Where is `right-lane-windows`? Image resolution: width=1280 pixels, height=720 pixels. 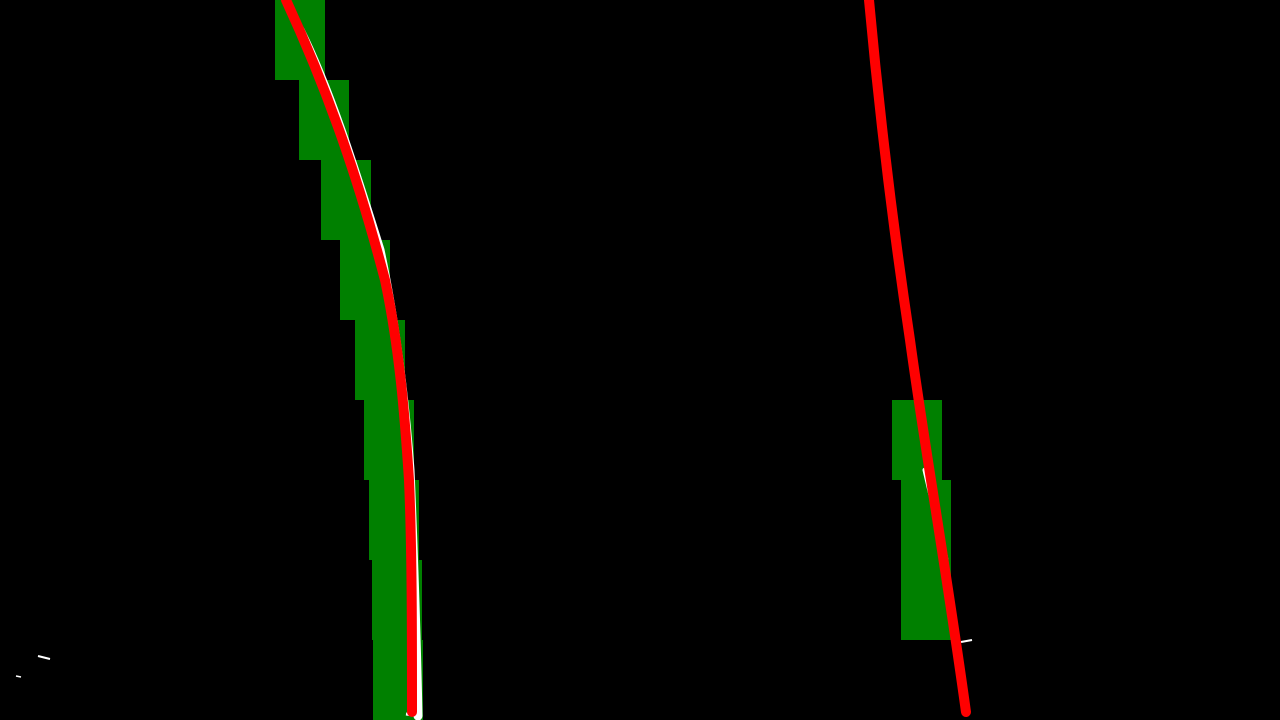 right-lane-windows is located at coordinates (921, 520).